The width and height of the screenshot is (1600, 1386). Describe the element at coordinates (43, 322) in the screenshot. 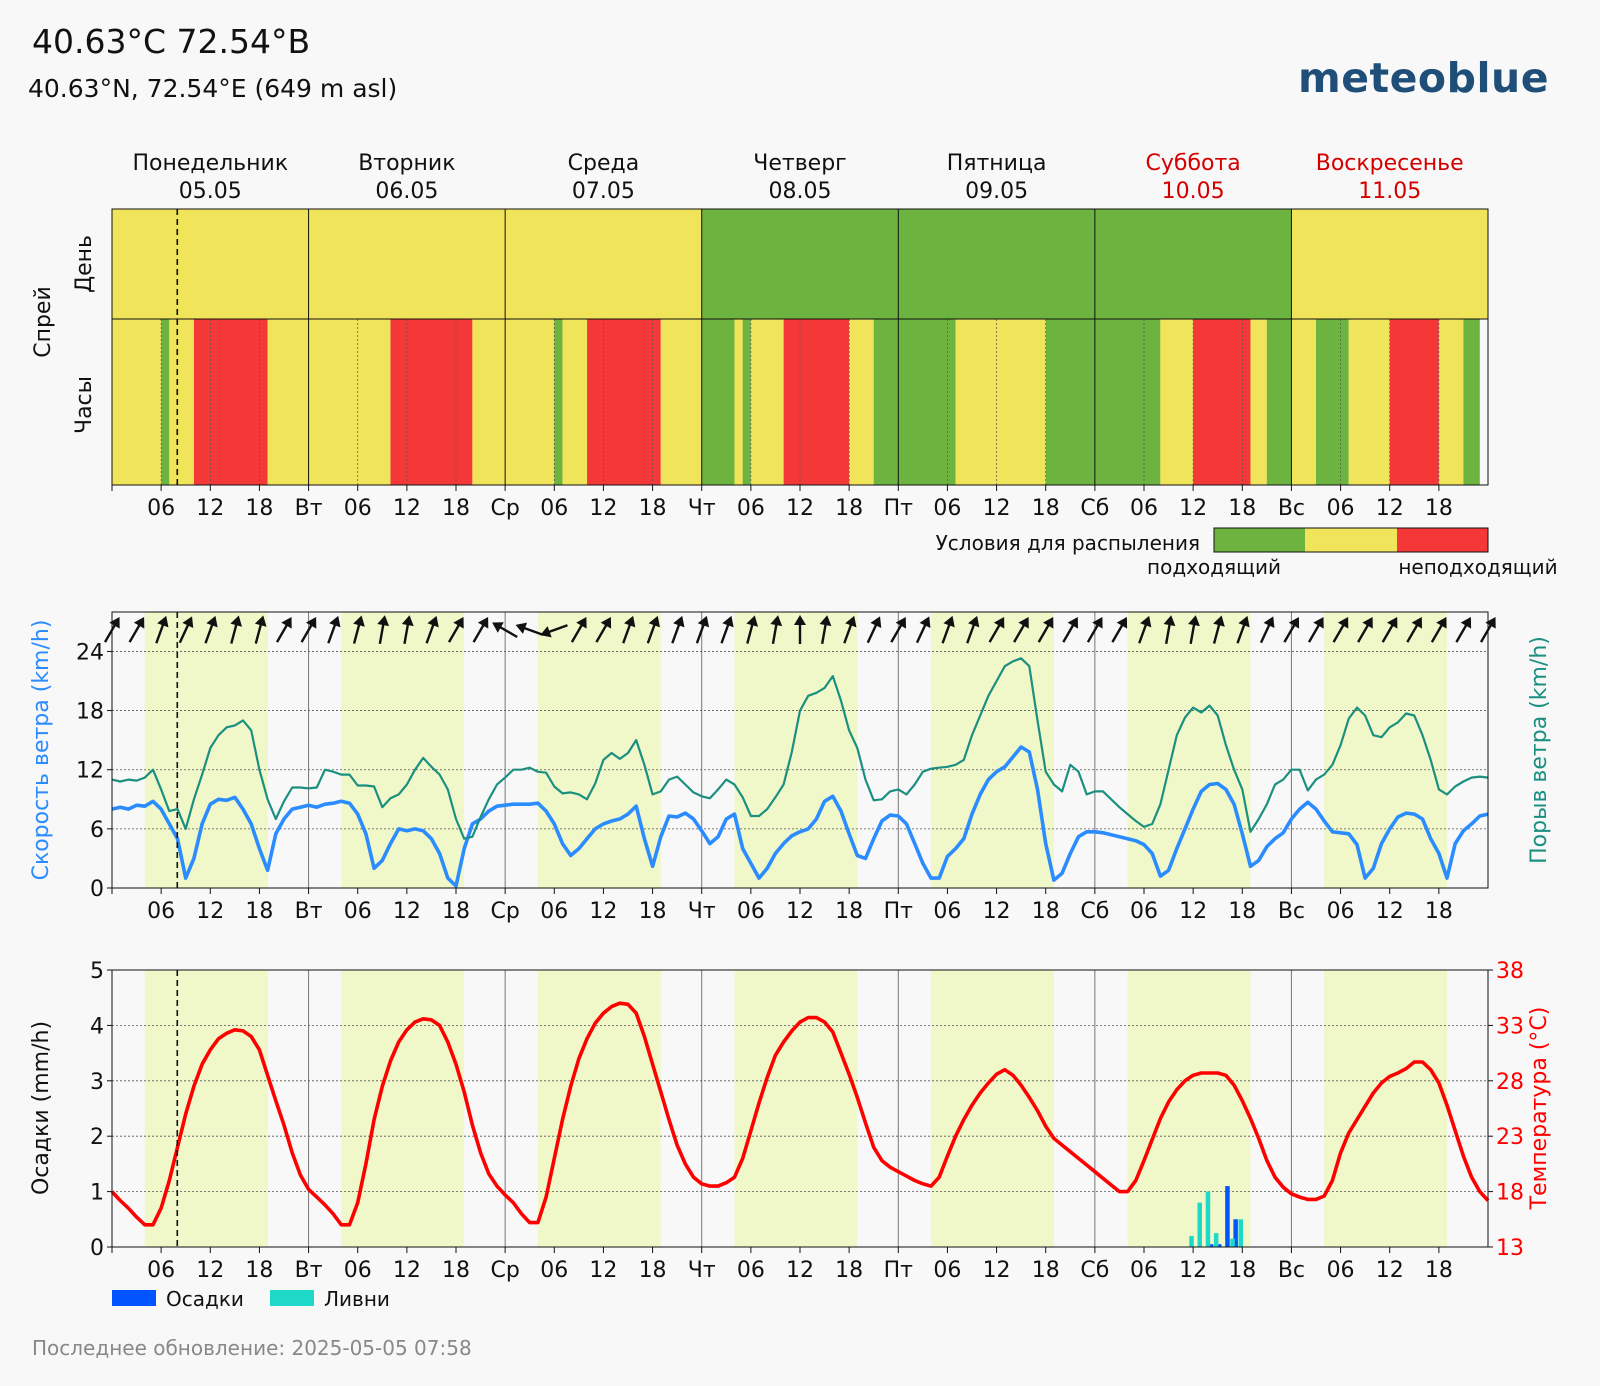

I see `spray-title: Спрей` at that location.